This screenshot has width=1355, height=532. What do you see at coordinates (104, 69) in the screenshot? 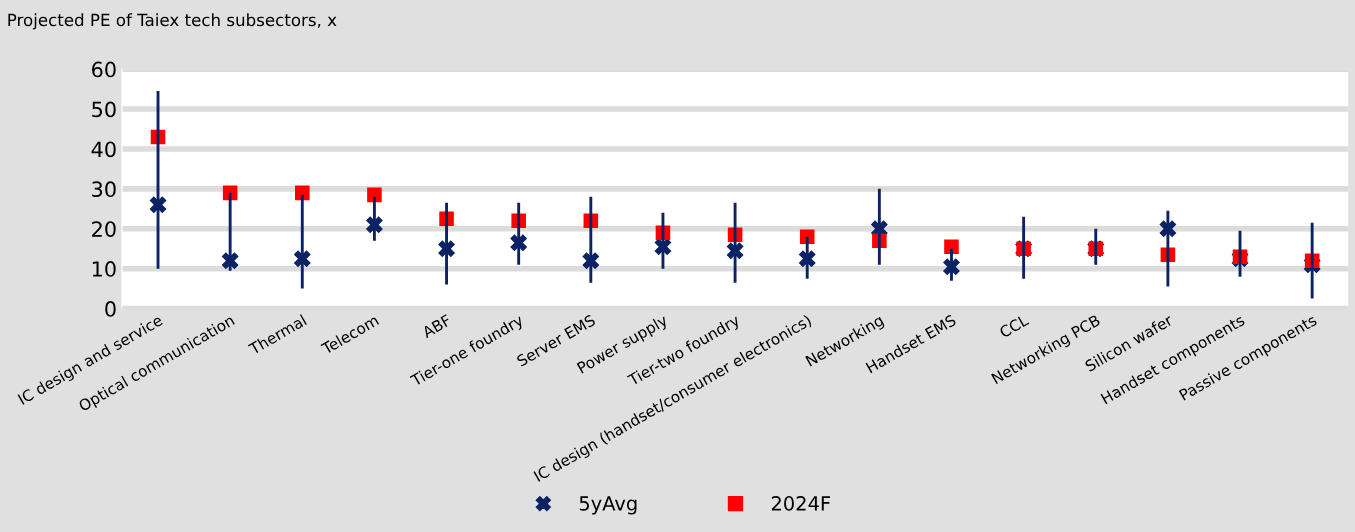
I see `y-tick-label: 60` at bounding box center [104, 69].